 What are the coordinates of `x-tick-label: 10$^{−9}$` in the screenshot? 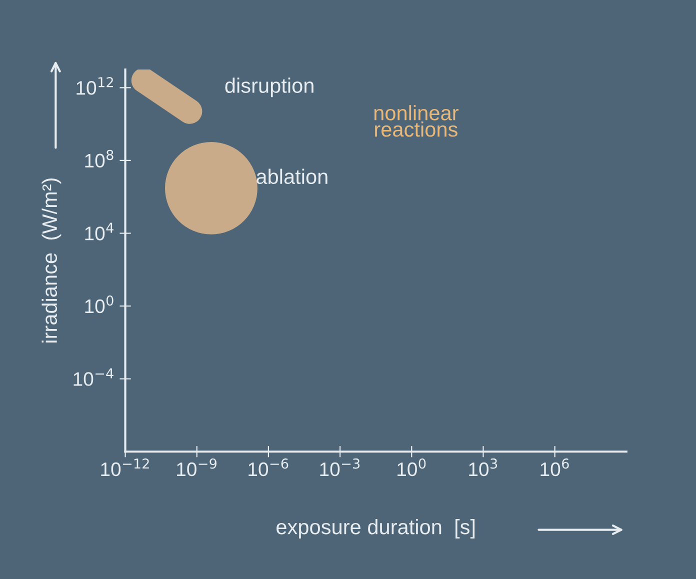 It's located at (196, 467).